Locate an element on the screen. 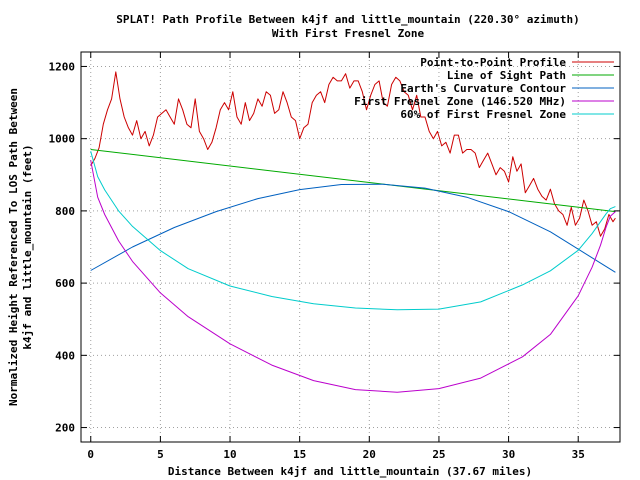 Image resolution: width=640 pixels, height=480 pixels. x-tick-label: 0 is located at coordinates (90, 454).